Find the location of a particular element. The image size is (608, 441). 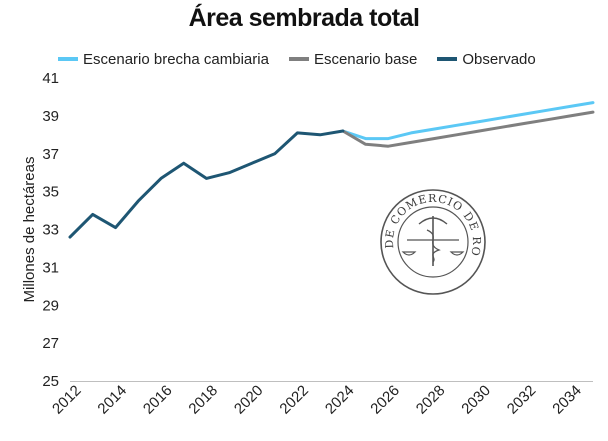

legend-label: Escenario brecha cambiaria is located at coordinates (176, 59).